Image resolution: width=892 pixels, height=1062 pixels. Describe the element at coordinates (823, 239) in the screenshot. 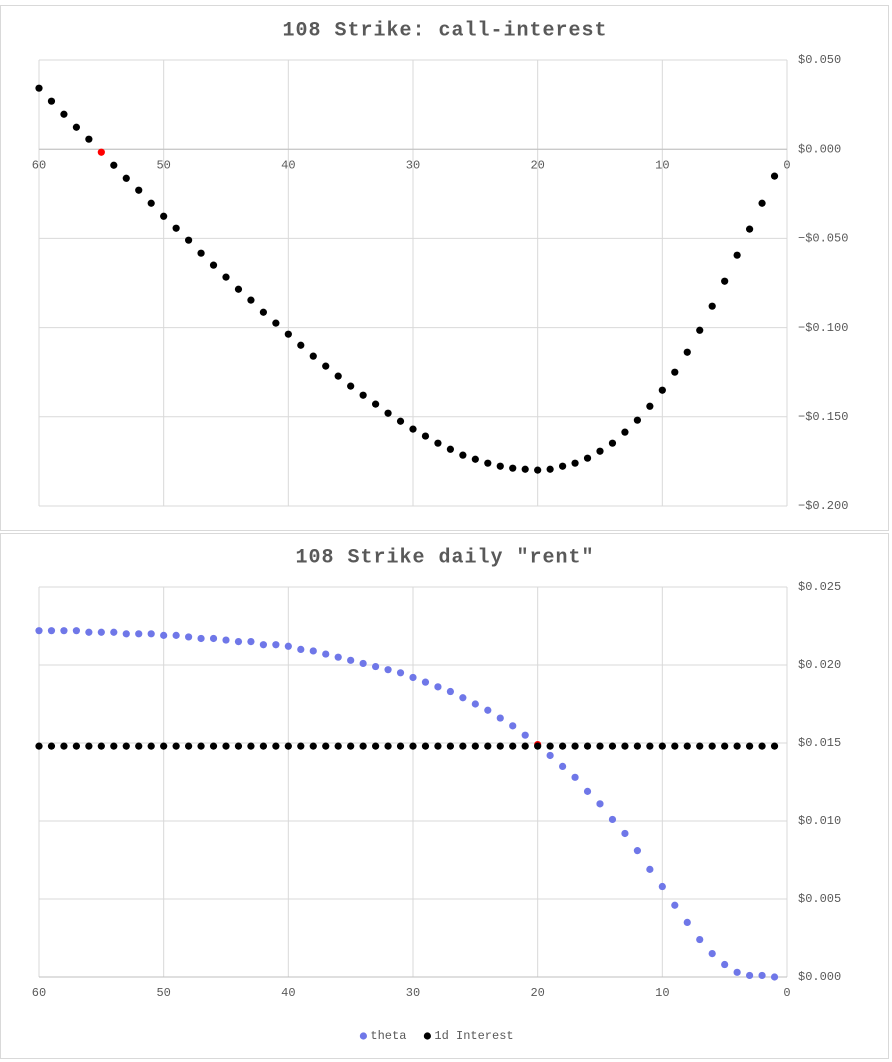

I see `y-tick-label: −$0.050` at that location.